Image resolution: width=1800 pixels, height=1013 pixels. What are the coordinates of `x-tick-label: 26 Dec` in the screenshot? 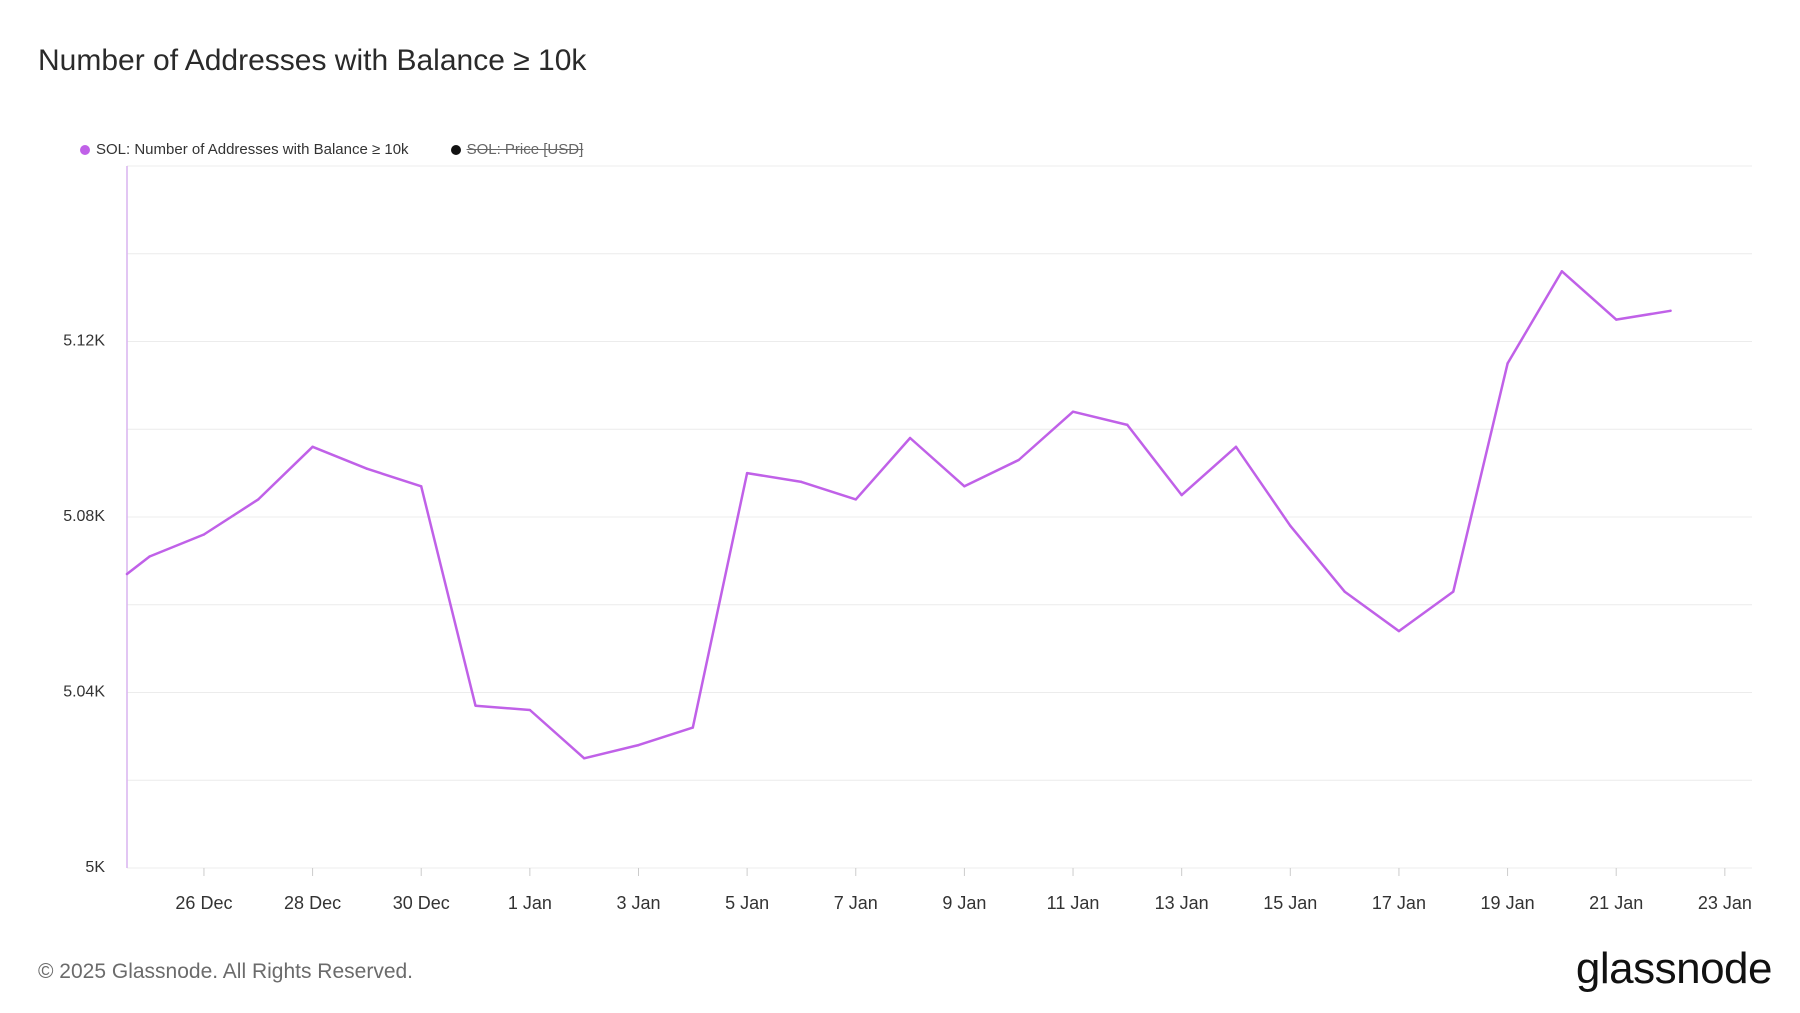 It's located at (203, 903).